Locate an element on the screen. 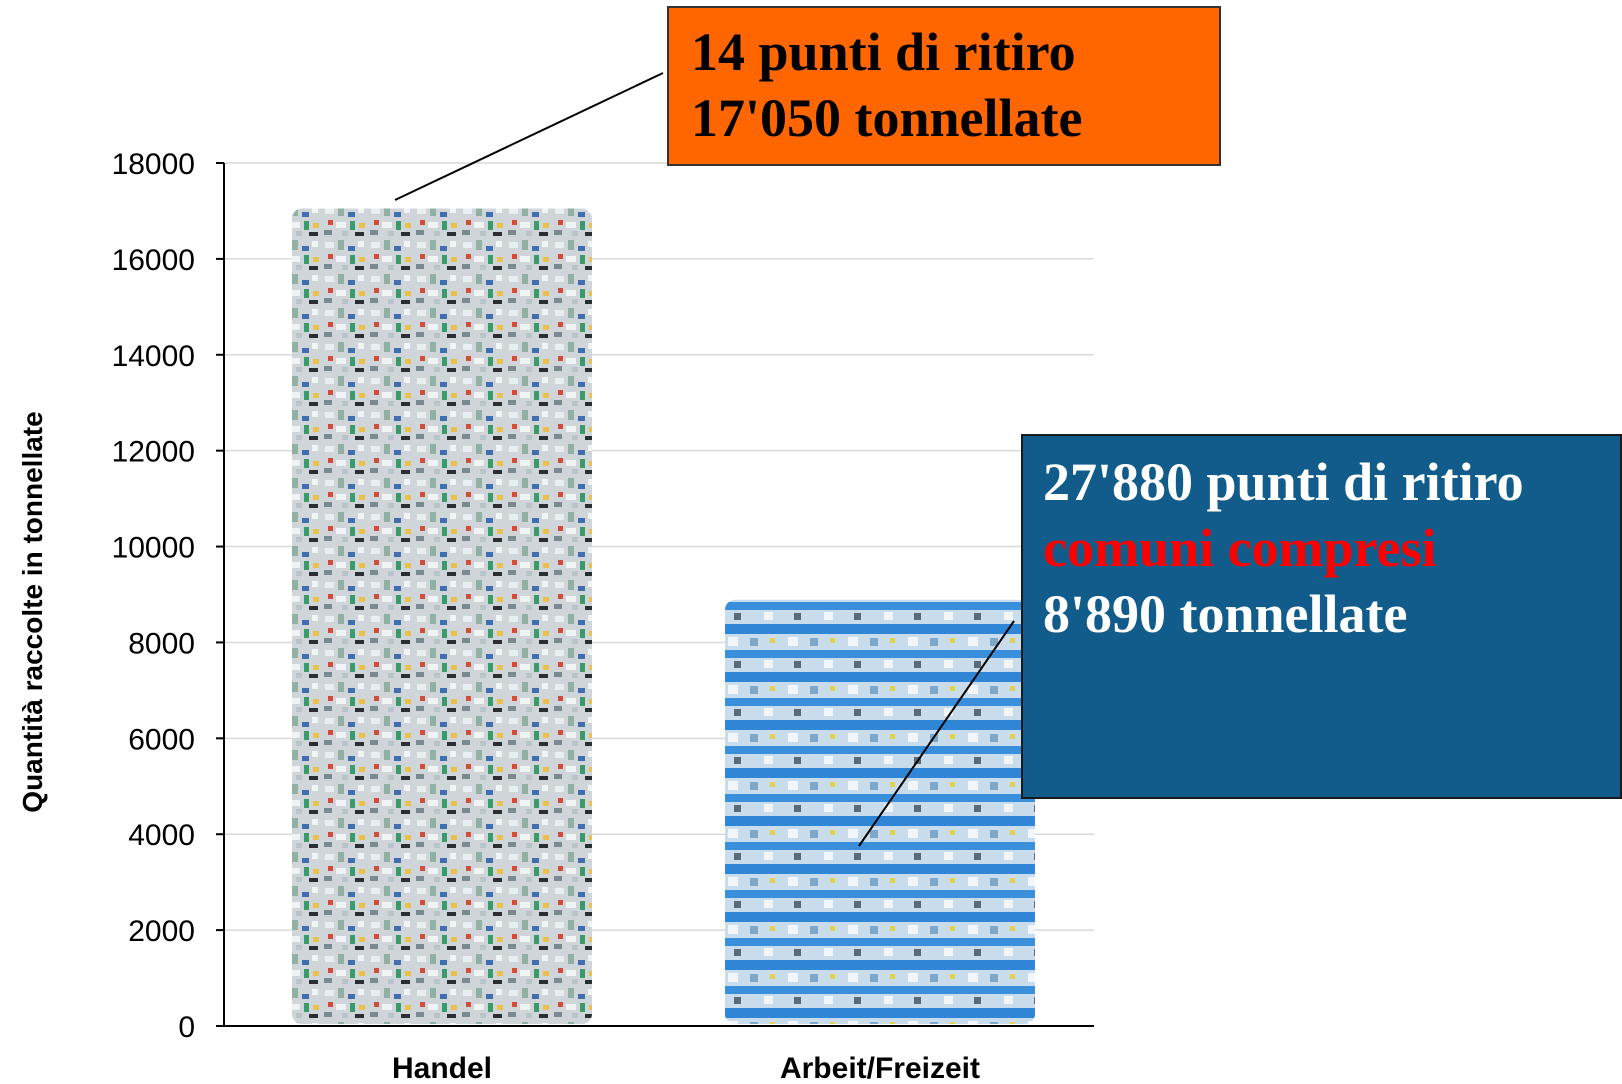 The image size is (1622, 1084). y-tick-label: 16000 is located at coordinates (153, 260).